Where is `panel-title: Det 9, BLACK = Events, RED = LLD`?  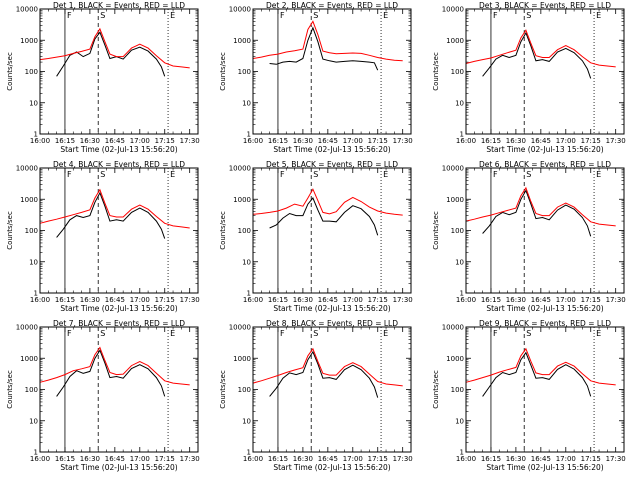 panel-title: Det 9, BLACK = Events, RED = LLD is located at coordinates (545, 323).